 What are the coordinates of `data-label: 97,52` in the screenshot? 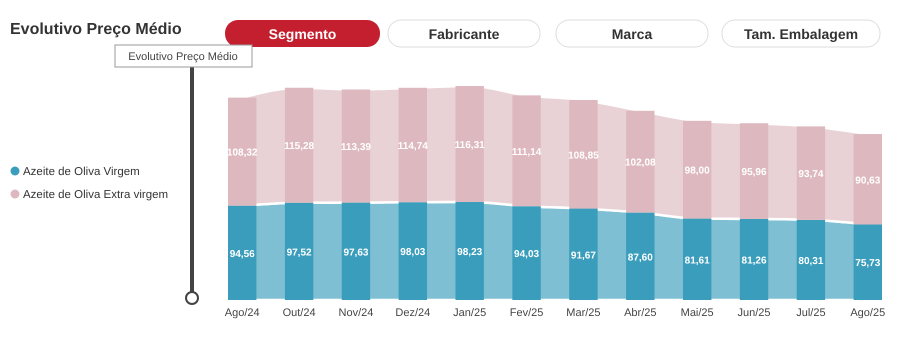 It's located at (299, 252).